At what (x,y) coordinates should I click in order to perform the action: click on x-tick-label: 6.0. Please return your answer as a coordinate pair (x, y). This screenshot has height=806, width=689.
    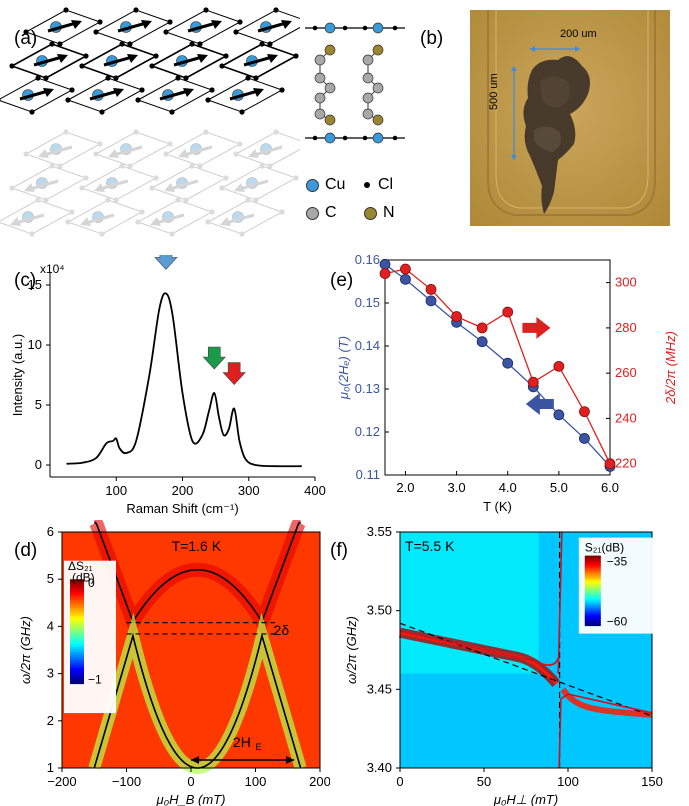
    Looking at the image, I should click on (610, 487).